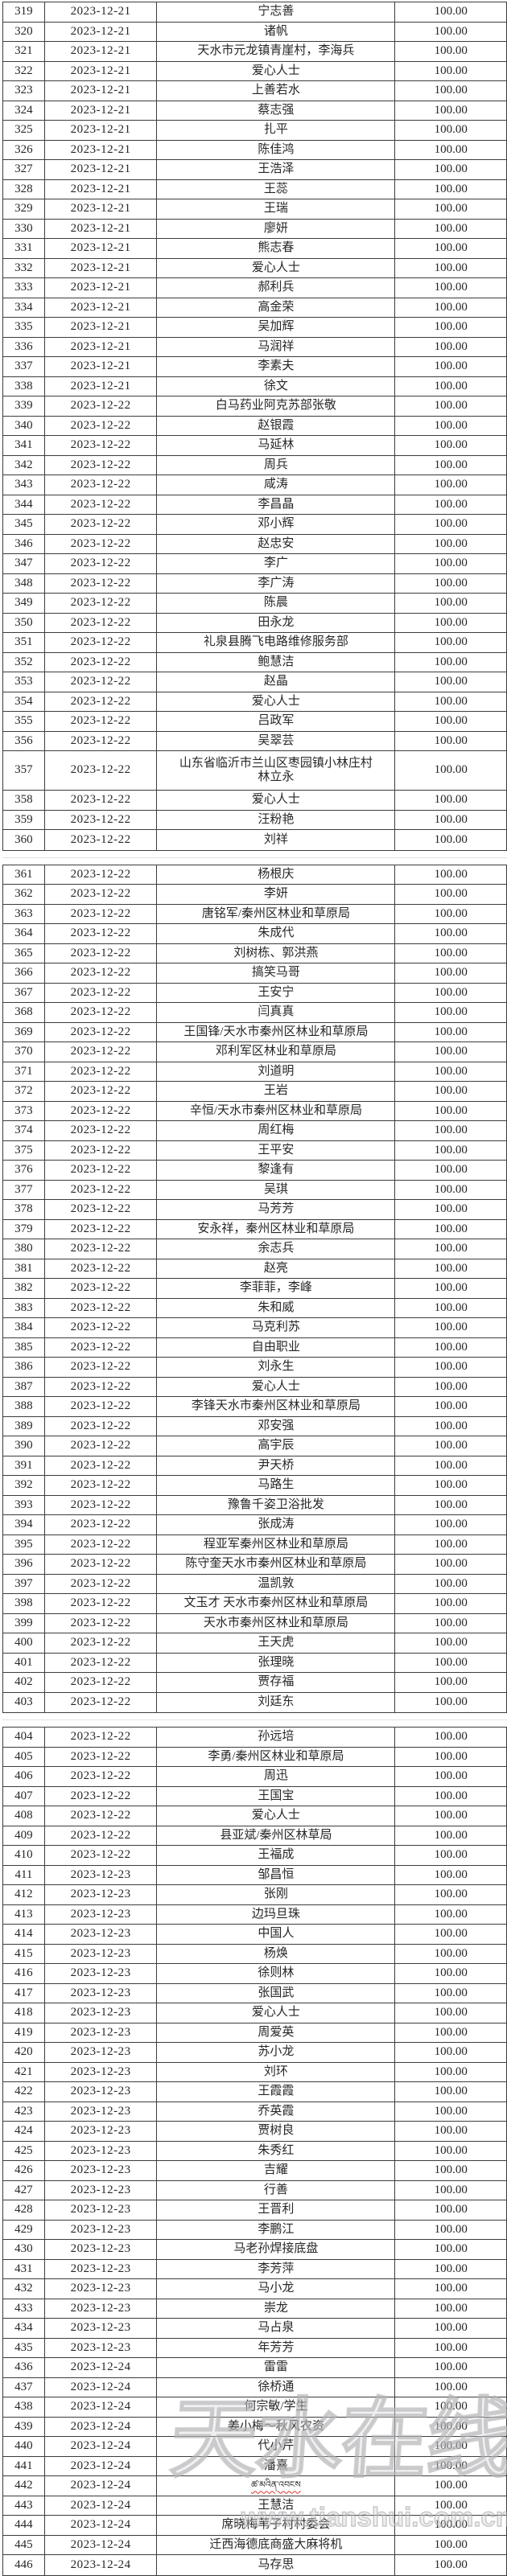 The image size is (507, 2576). What do you see at coordinates (24, 267) in the screenshot?
I see `cell-index: 332` at bounding box center [24, 267].